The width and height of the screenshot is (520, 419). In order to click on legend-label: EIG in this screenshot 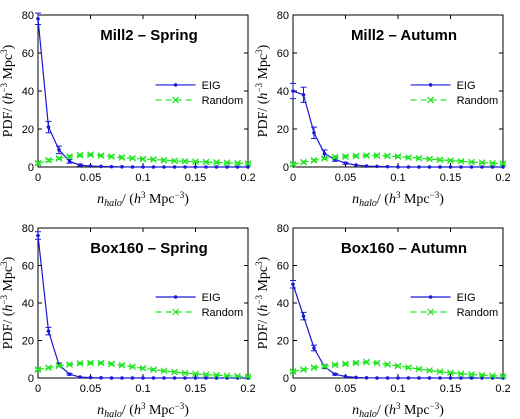, I will do `click(211, 86)`.